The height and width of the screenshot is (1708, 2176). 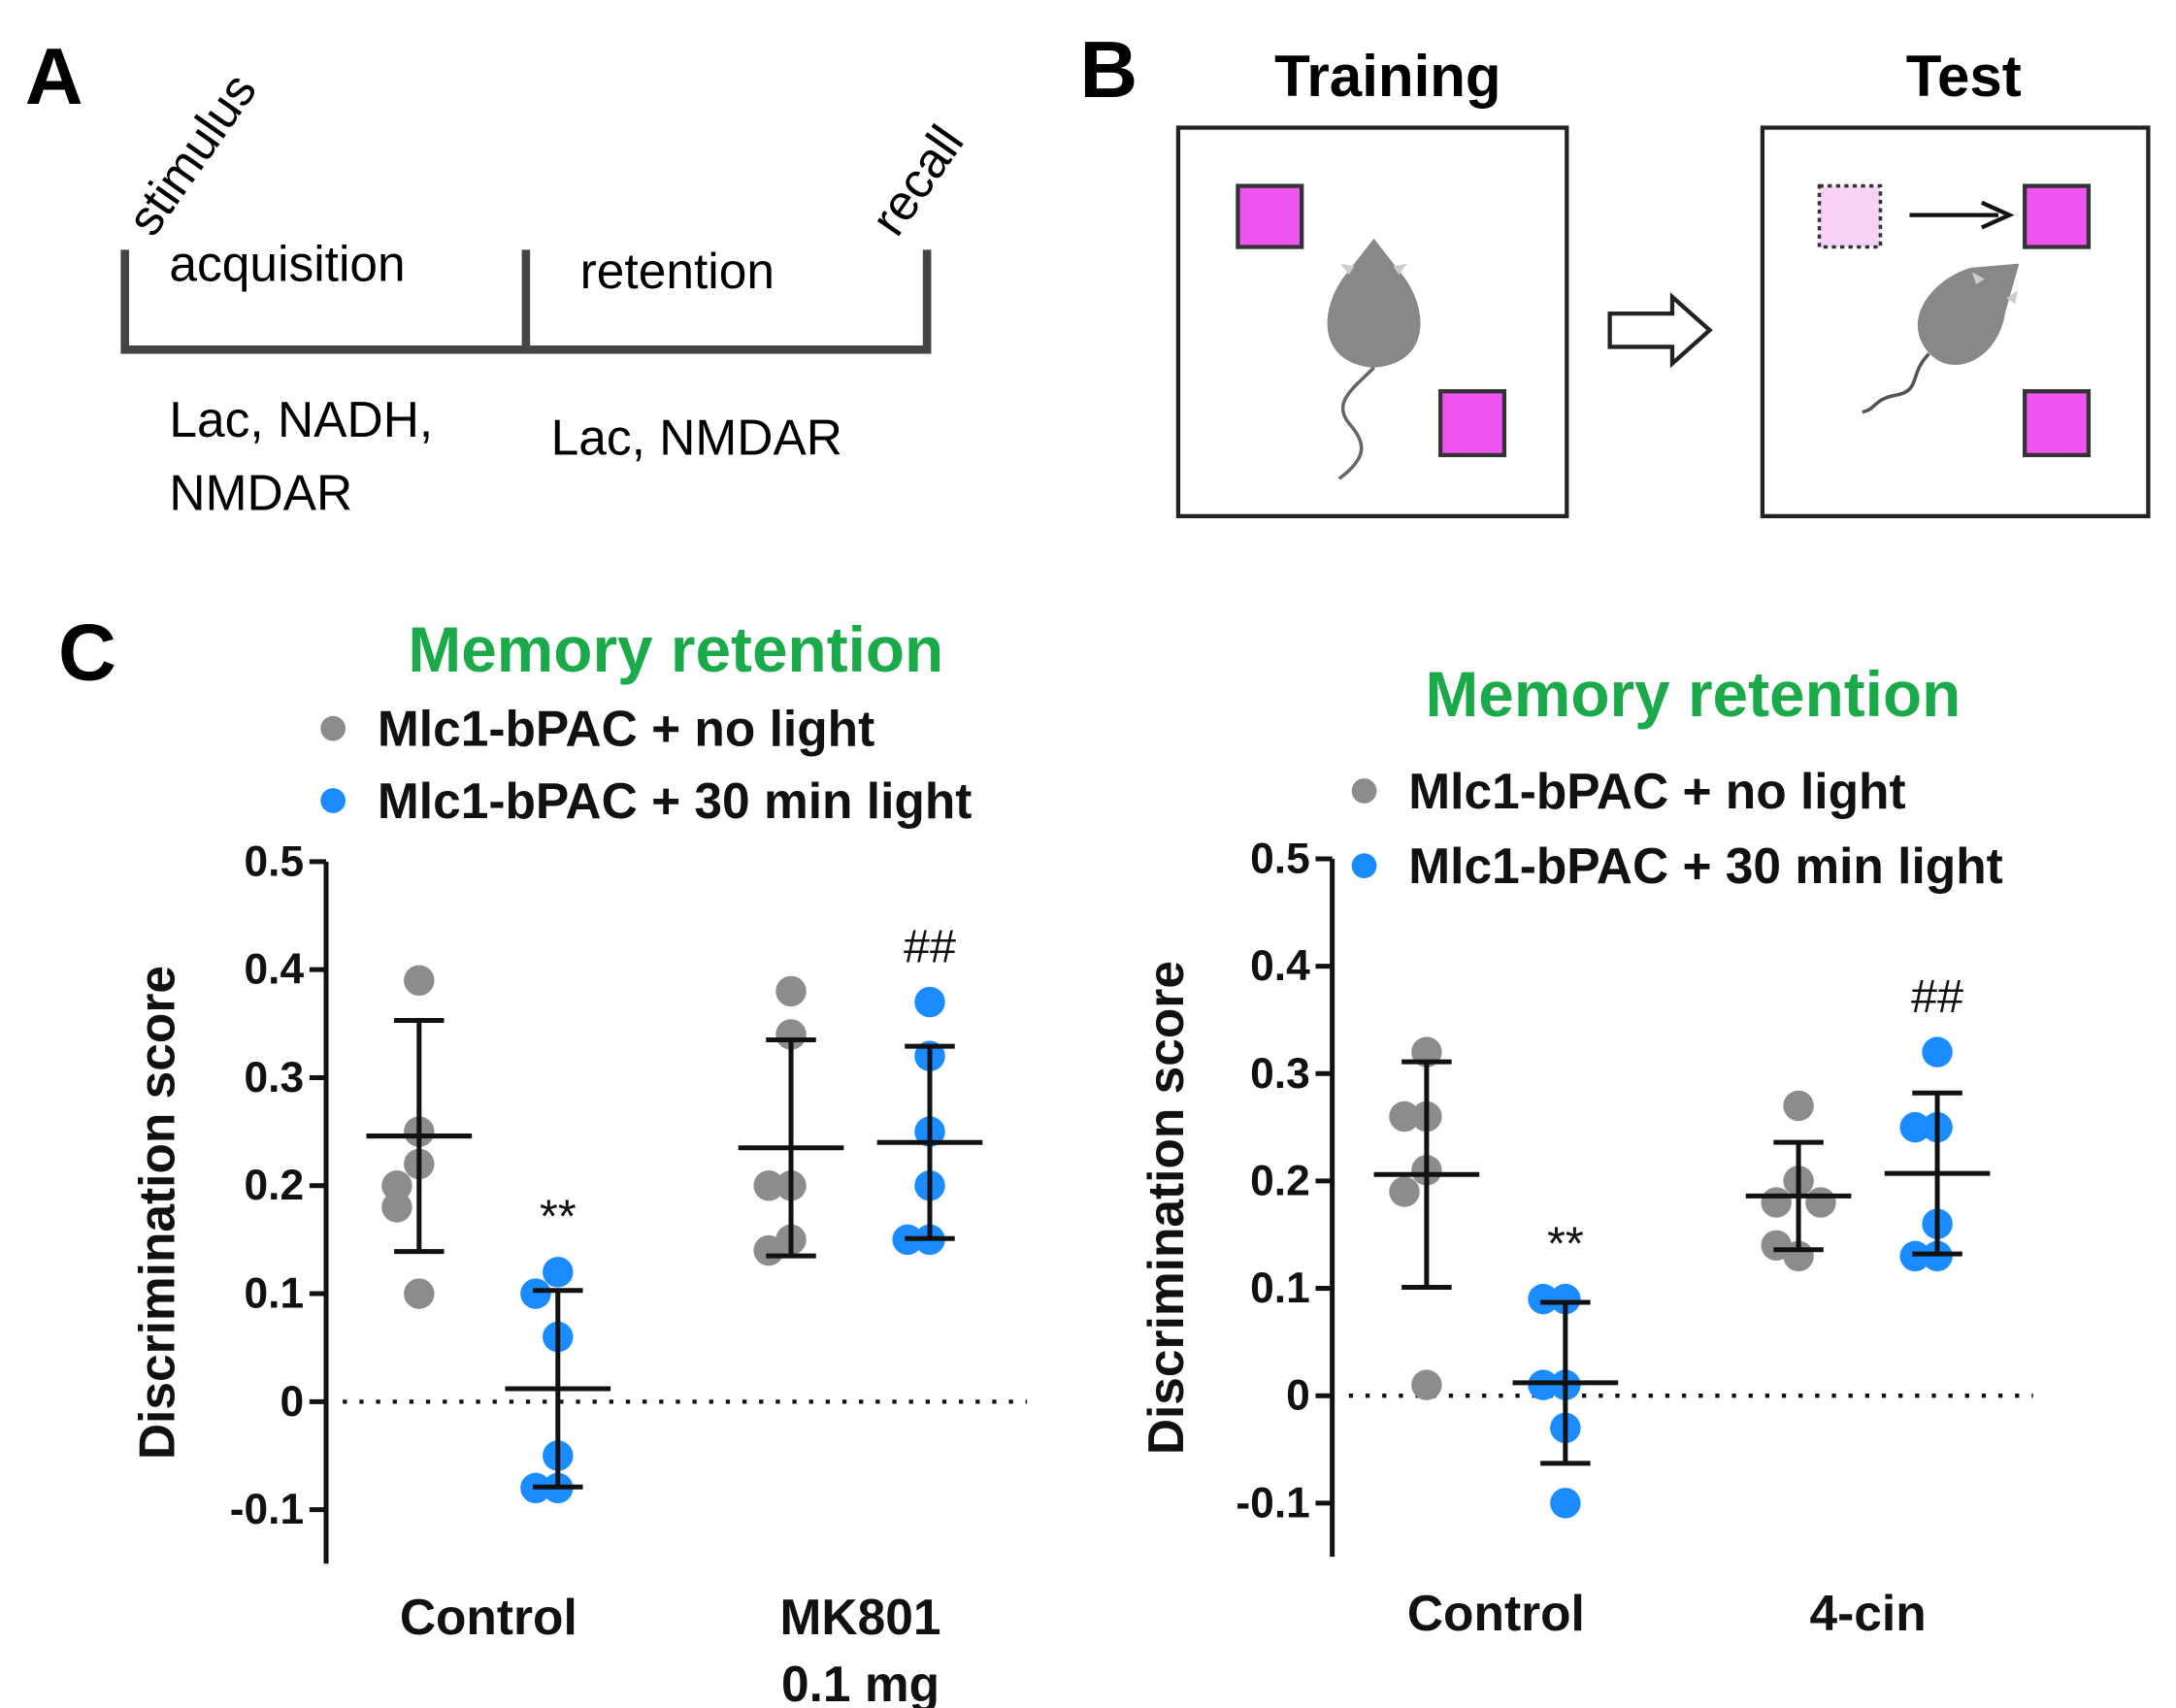 I want to click on phase-label: retention, so click(x=677, y=271).